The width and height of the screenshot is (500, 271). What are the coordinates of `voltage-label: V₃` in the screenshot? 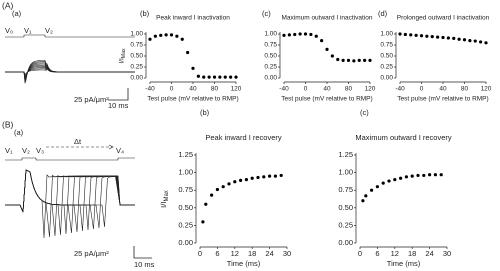 It's located at (40, 150).